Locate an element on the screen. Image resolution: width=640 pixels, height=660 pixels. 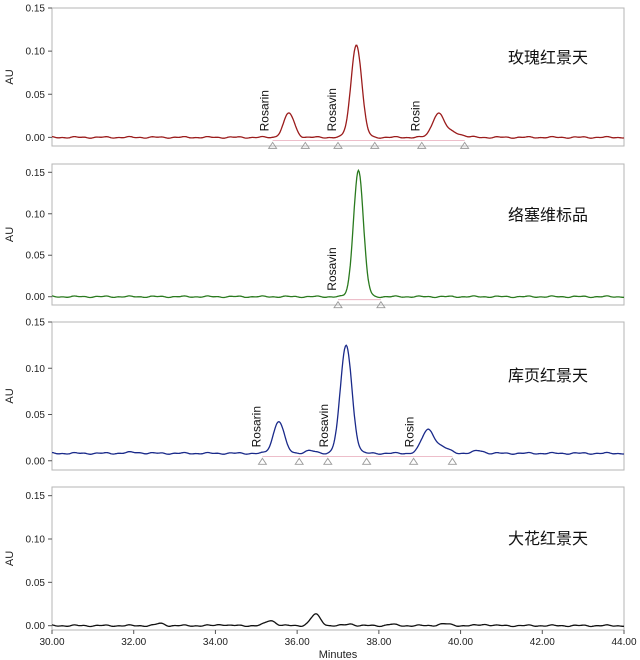
panel-title: 玫瑰红景天 is located at coordinates (548, 57).